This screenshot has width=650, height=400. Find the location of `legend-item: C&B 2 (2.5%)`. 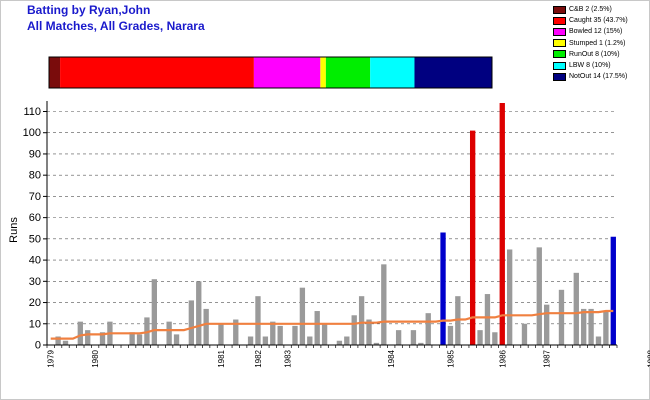

legend-item: C&B 2 (2.5%) is located at coordinates (590, 9).